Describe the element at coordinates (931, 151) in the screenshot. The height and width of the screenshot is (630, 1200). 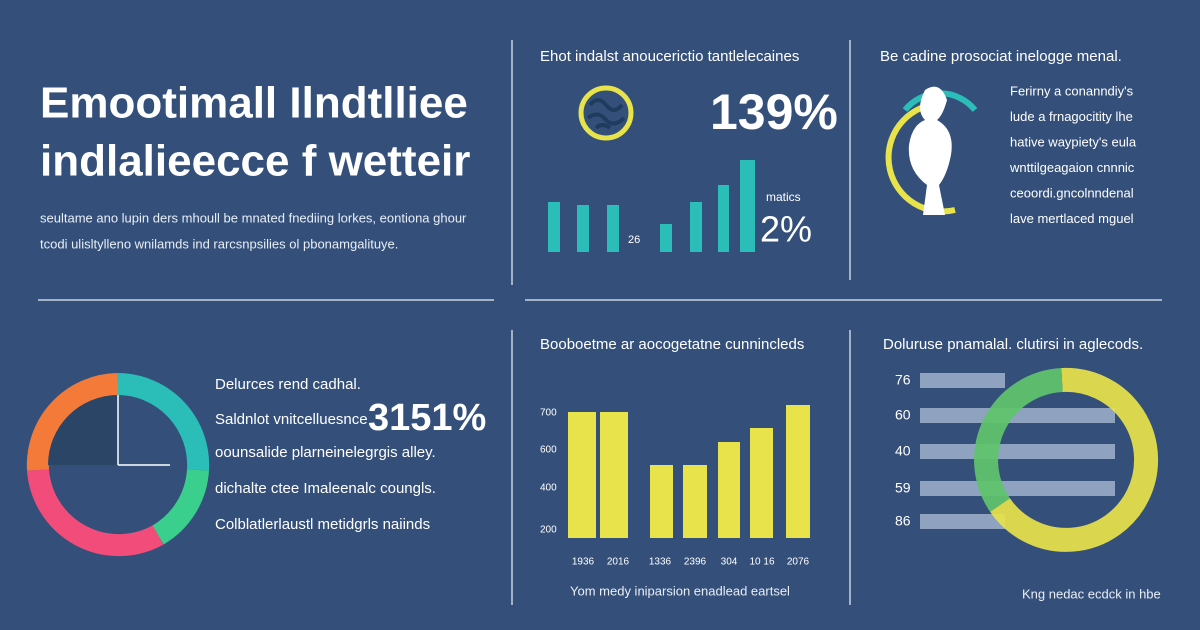
I see `person-icon` at that location.